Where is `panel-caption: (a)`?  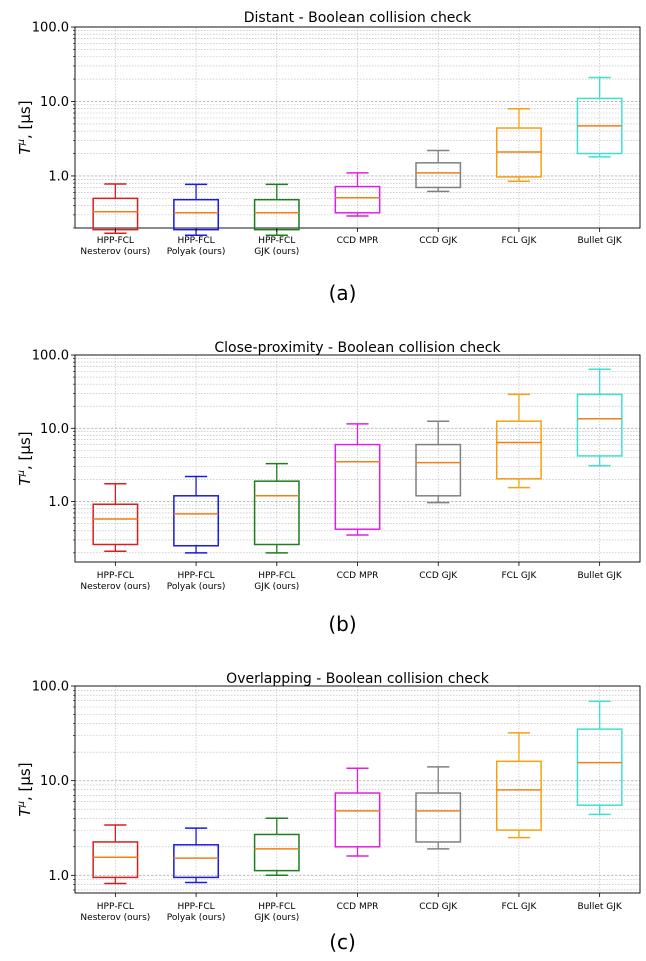
panel-caption: (a) is located at coordinates (343, 293).